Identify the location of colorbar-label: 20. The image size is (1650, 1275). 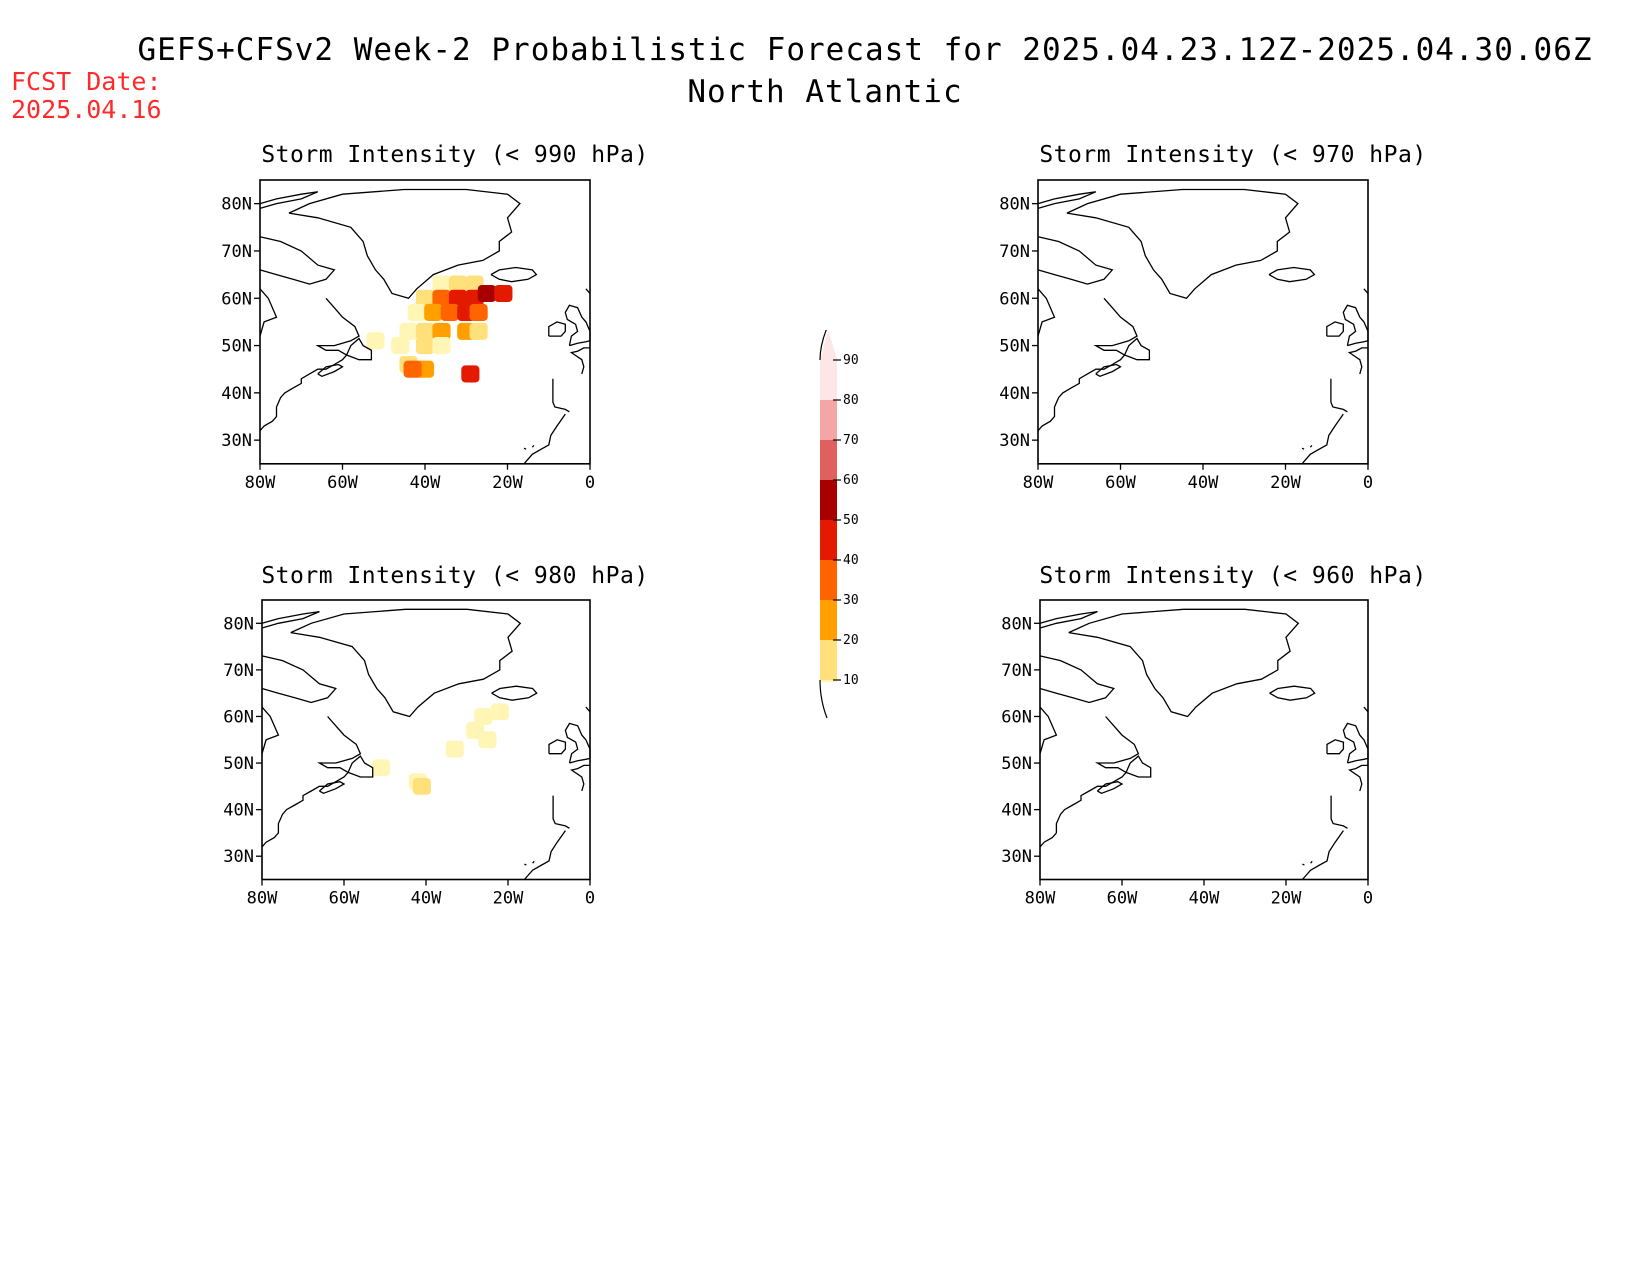
(851, 640).